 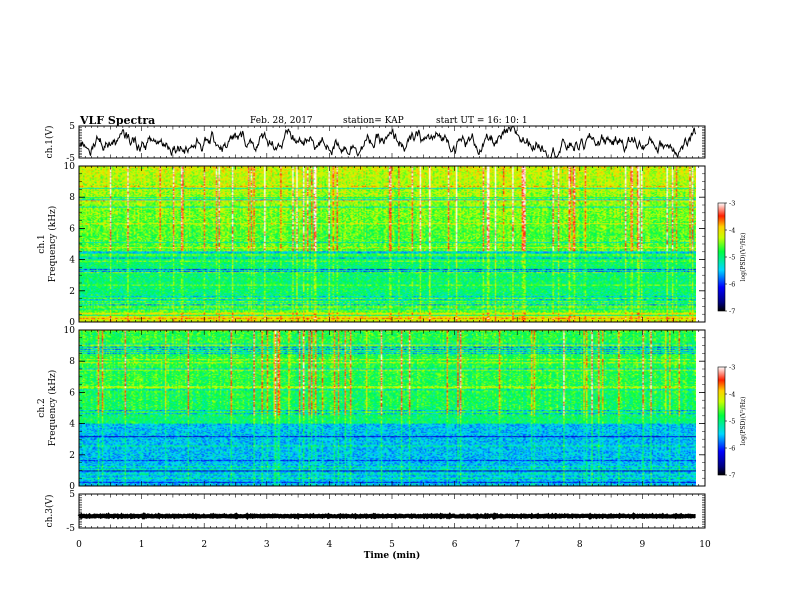 What do you see at coordinates (705, 545) in the screenshot?
I see `x-tick-label: 10` at bounding box center [705, 545].